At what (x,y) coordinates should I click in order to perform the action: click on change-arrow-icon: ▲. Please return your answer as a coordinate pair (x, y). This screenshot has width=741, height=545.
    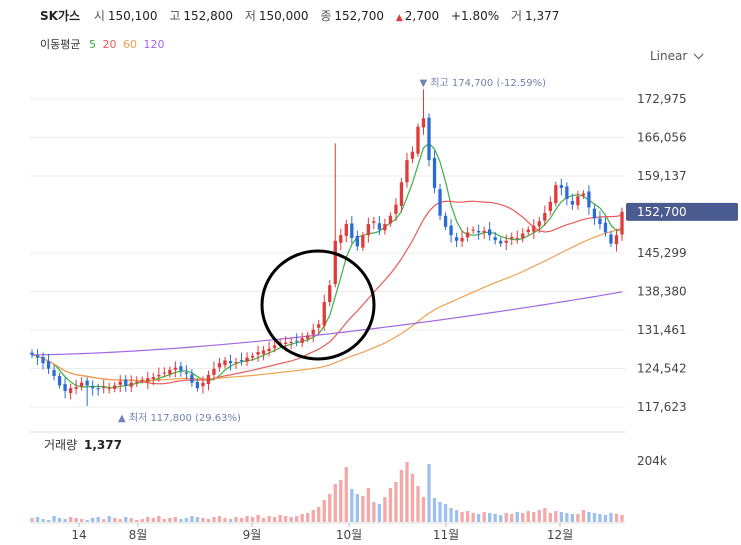
    Looking at the image, I should click on (399, 18).